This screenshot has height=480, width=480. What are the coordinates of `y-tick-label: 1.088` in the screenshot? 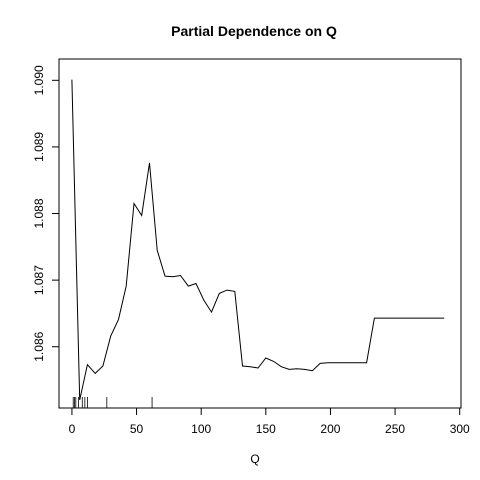 It's located at (39, 213).